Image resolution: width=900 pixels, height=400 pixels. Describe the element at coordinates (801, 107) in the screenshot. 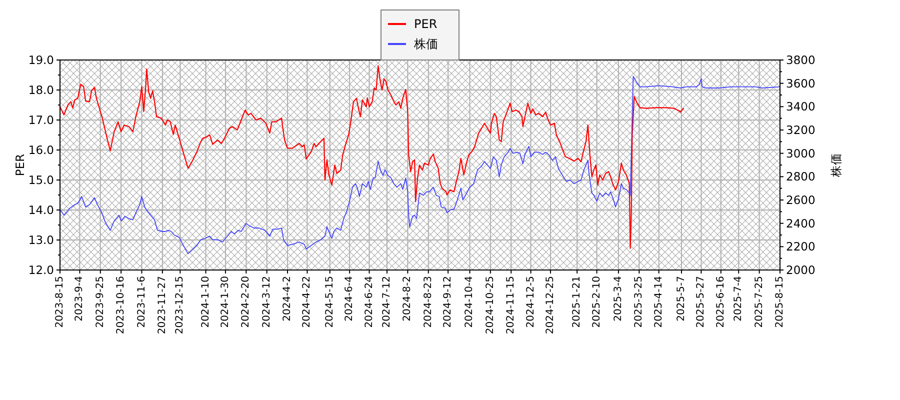

I see `y2-tick-label: 3400` at that location.